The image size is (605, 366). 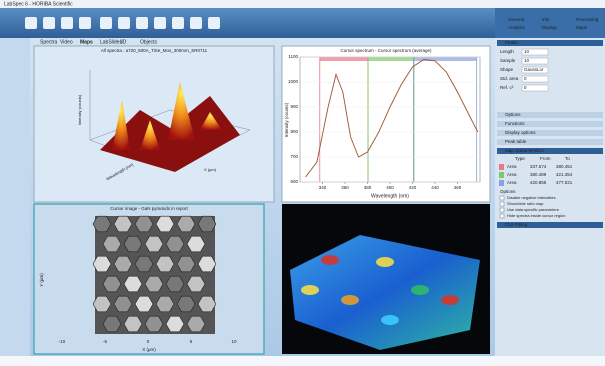 I want to click on section-title: Peak table, so click(x=516, y=141).